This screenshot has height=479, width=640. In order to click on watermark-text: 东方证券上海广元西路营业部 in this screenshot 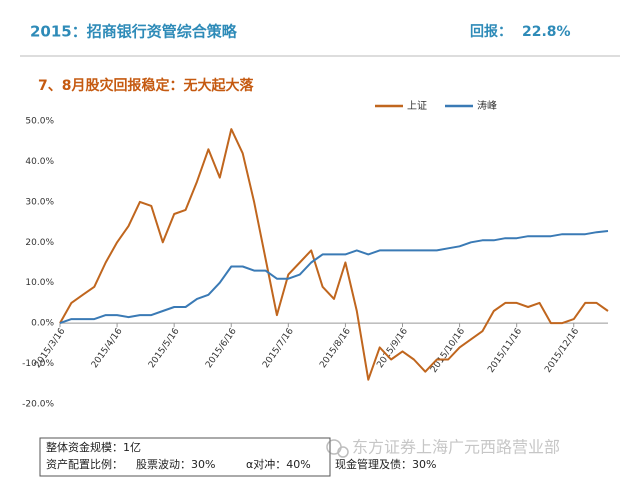, I will do `click(456, 447)`.